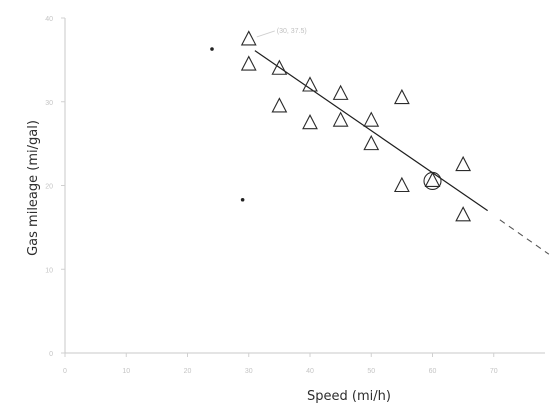  I want to click on circled-point, so click(432, 181).